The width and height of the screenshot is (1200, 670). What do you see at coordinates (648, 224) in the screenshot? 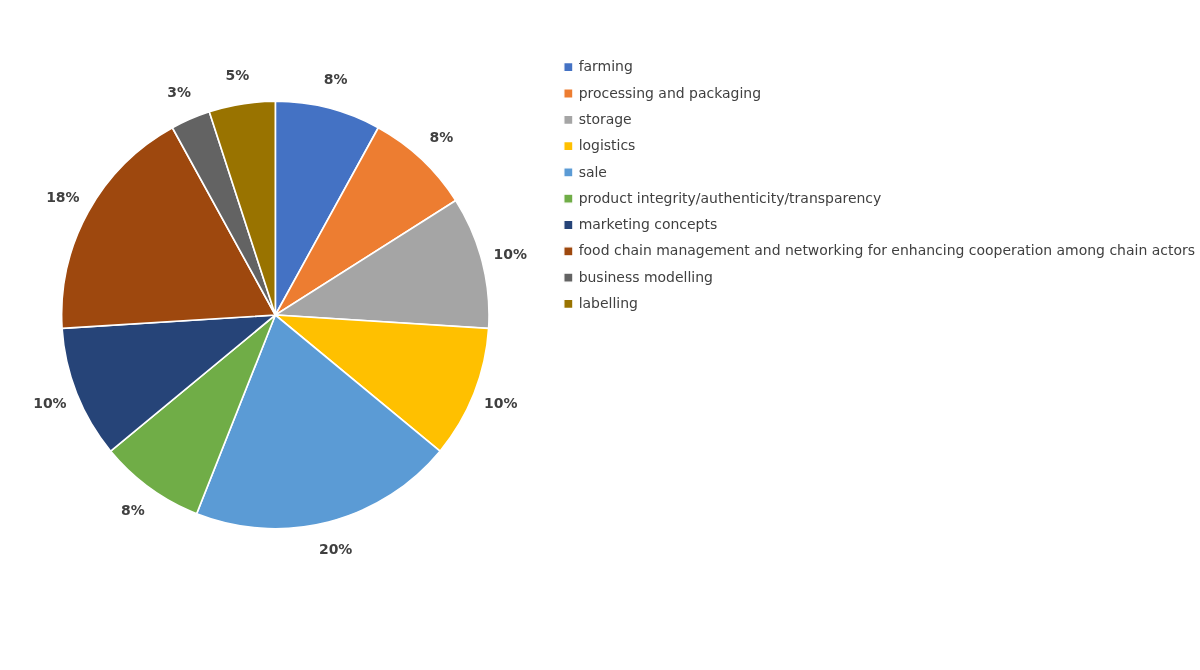
I see `legend-label: marketing concepts` at bounding box center [648, 224].